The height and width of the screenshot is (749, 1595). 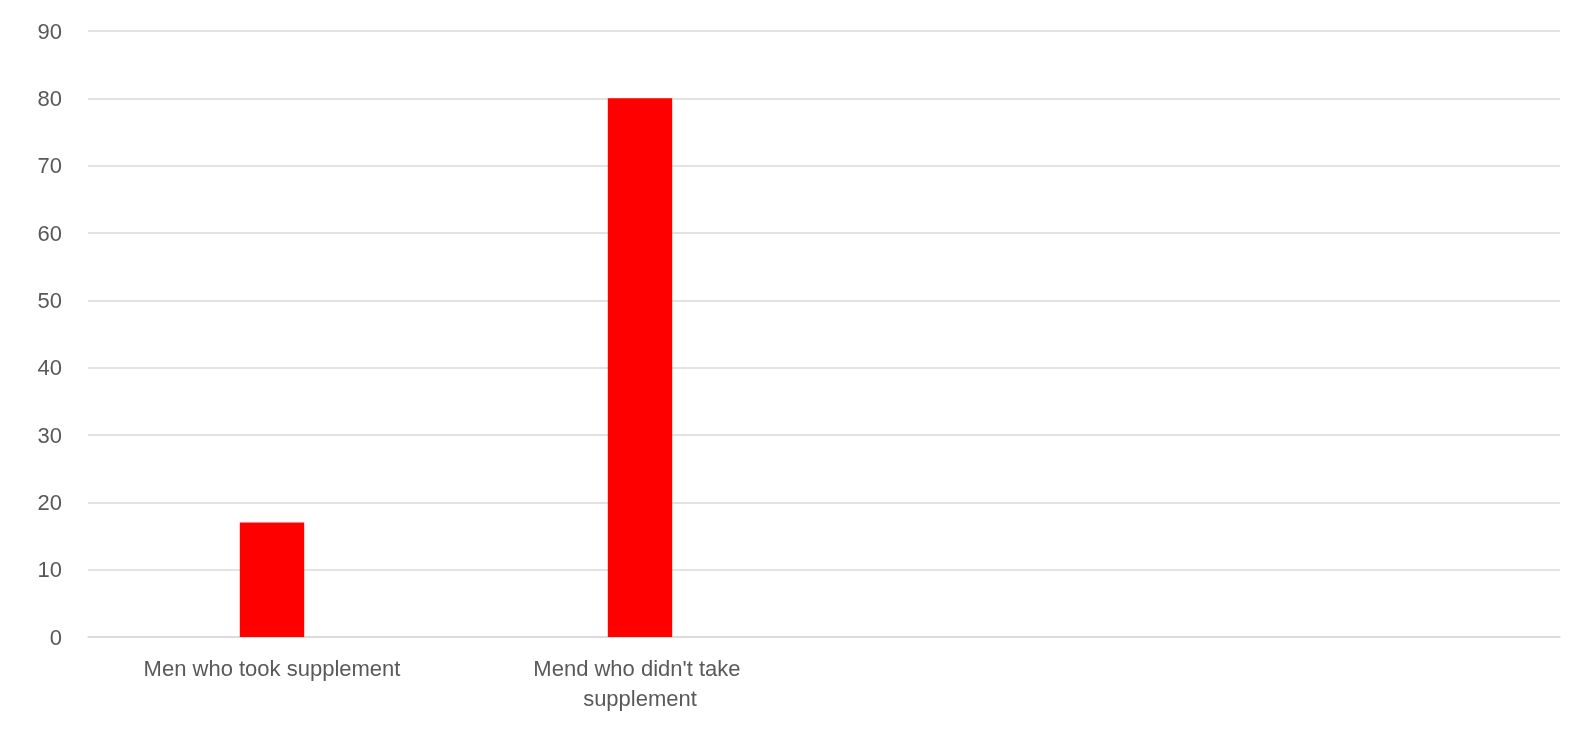 I want to click on y-tick-label: 70, so click(x=49, y=166).